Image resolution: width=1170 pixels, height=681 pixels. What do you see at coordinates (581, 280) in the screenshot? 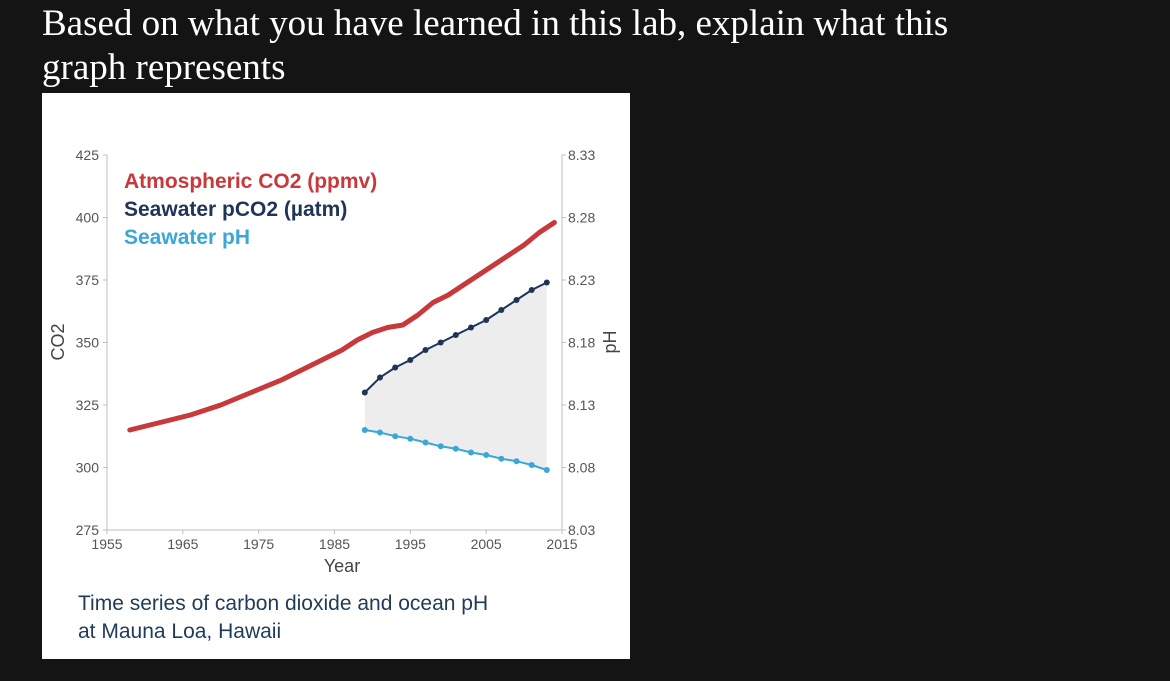
I see `right-tick-label: 8.23` at bounding box center [581, 280].